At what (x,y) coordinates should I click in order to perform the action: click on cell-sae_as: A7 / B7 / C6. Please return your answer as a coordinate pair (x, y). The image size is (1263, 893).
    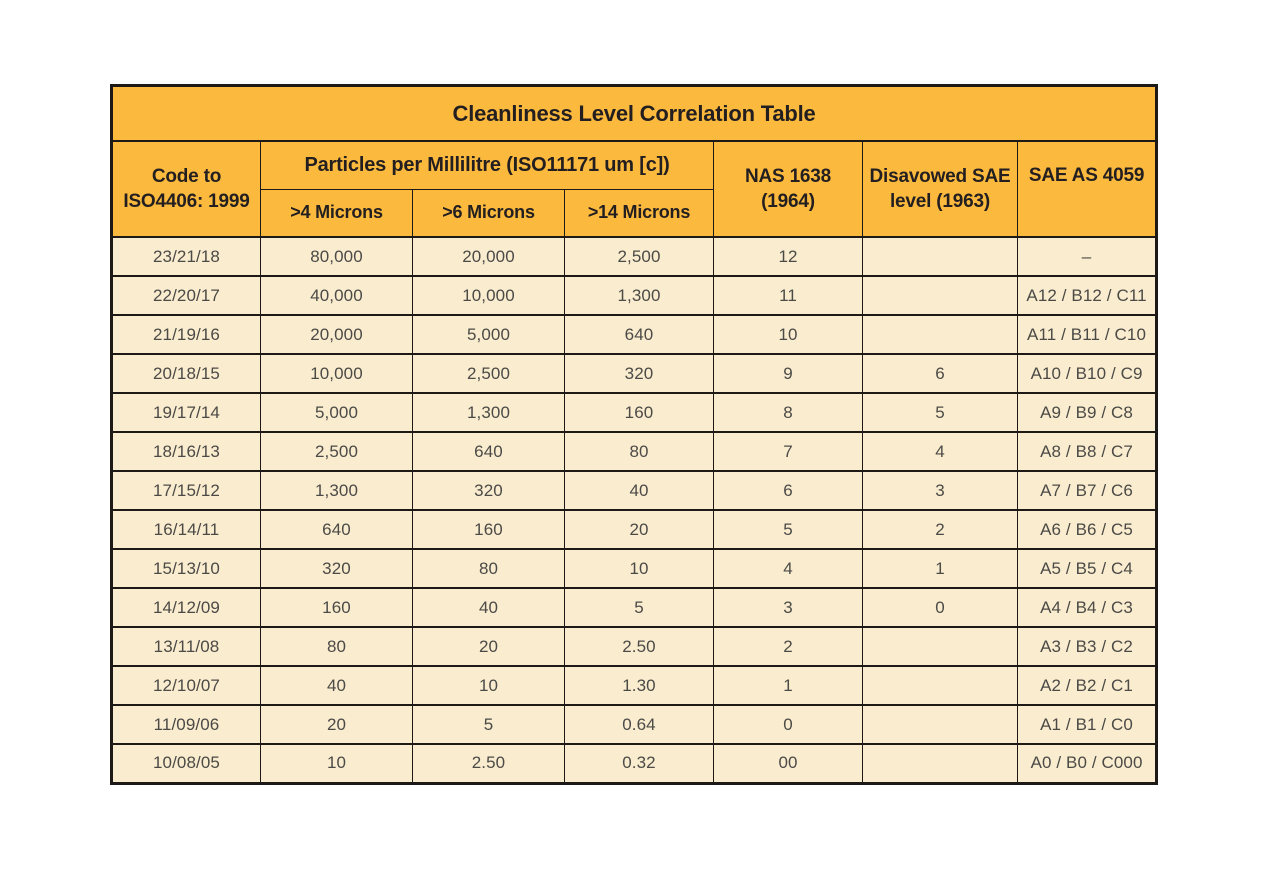
    Looking at the image, I should click on (1087, 490).